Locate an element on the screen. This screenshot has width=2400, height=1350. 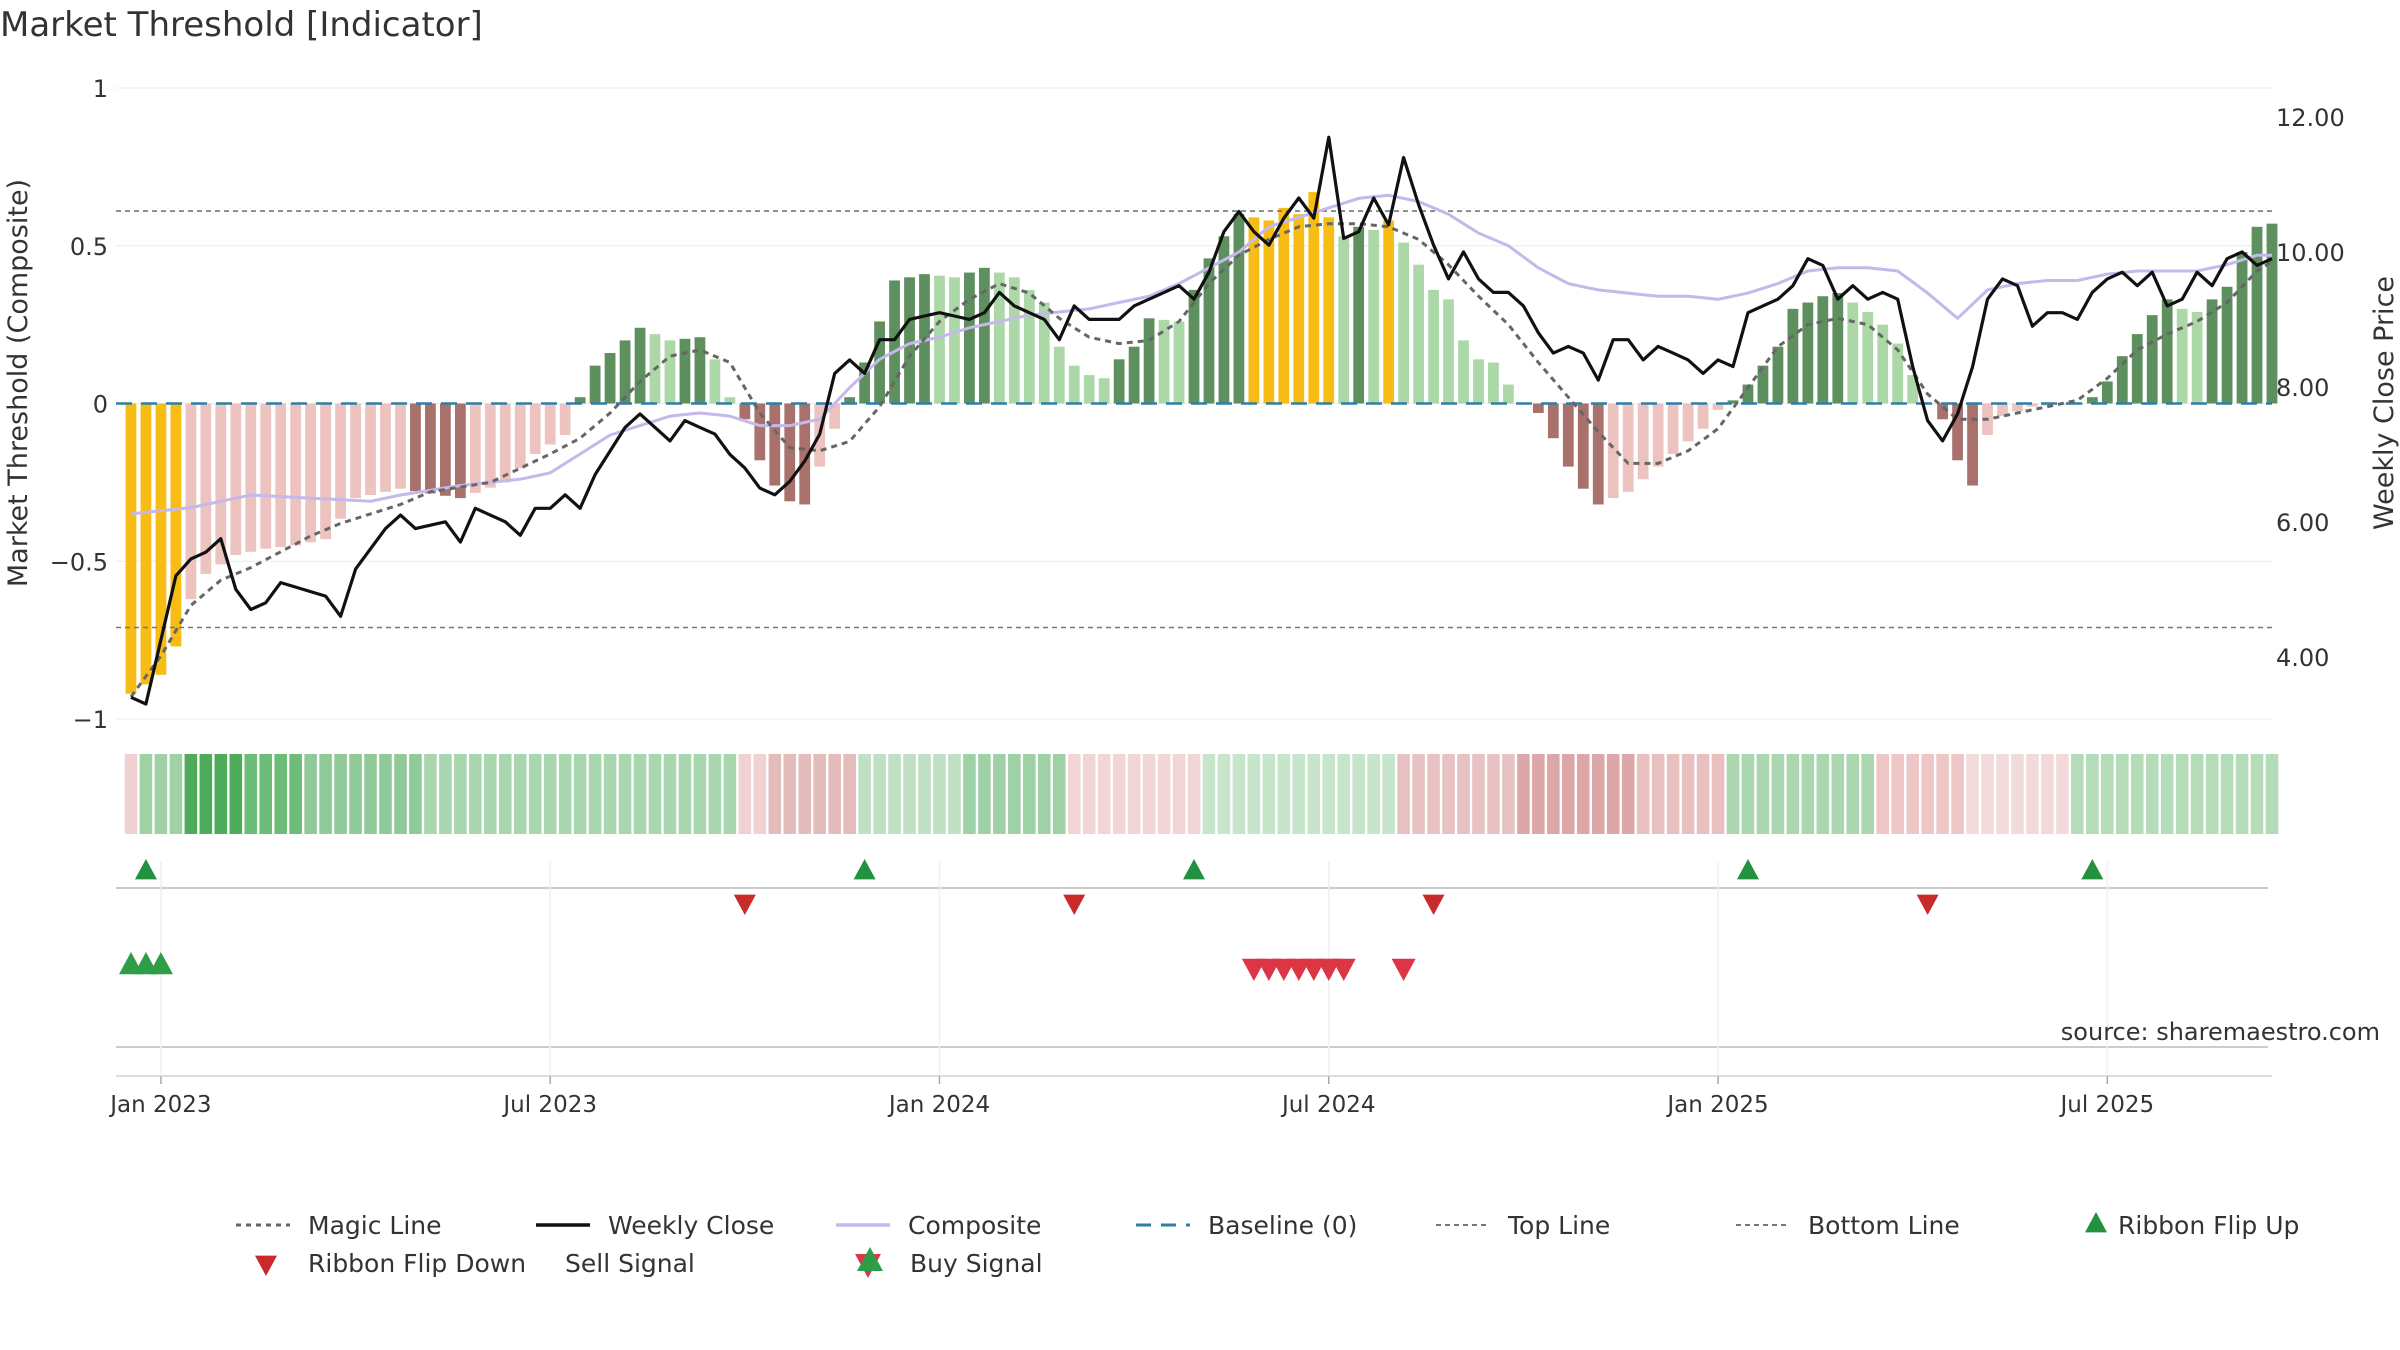
legend-item-top: Top Line is located at coordinates (1523, 1225).